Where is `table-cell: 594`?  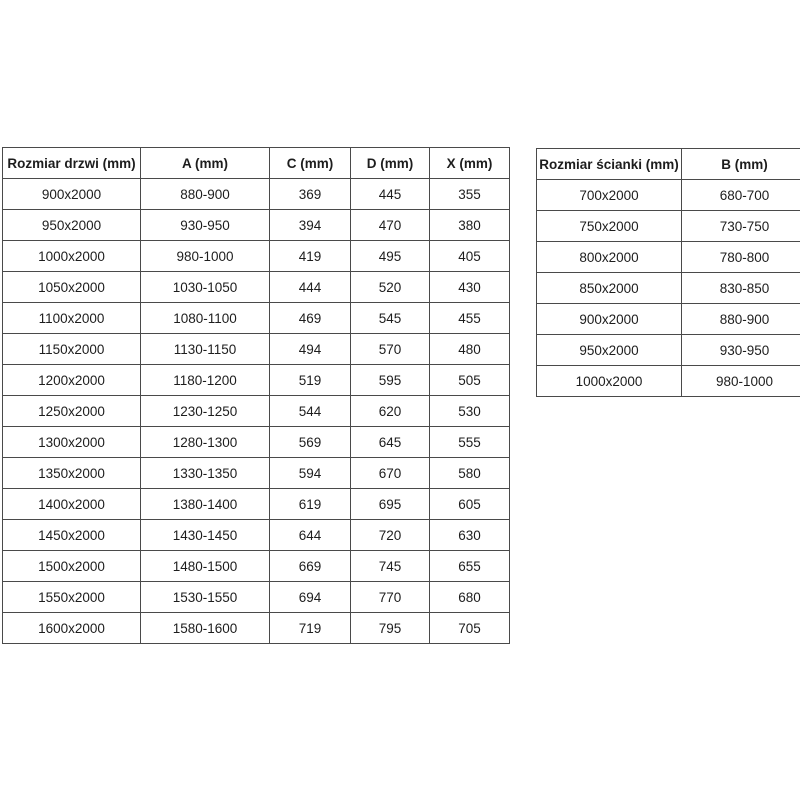 table-cell: 594 is located at coordinates (310, 473).